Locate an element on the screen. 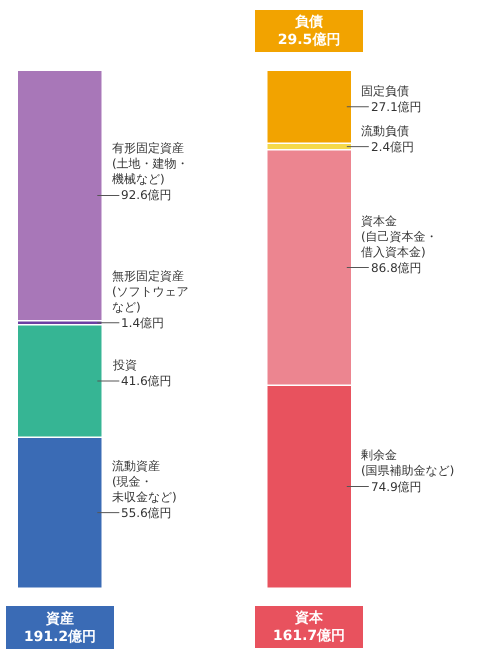  series-label: 流動負債 is located at coordinates (385, 131).